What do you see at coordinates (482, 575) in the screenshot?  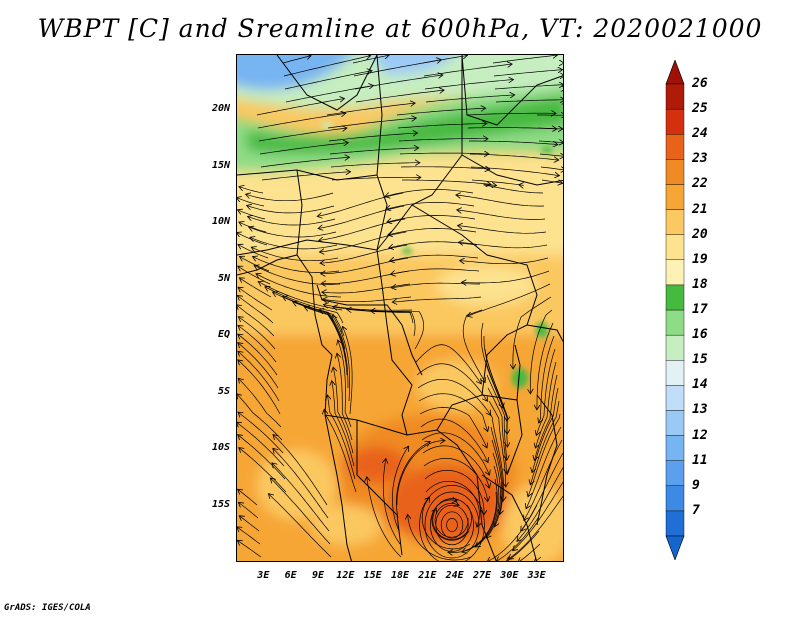 I see `lon-label: 27E` at bounding box center [482, 575].